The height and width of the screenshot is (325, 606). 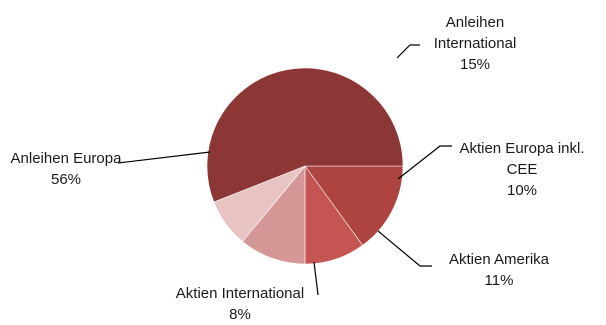 I want to click on data-label-anleihen-international: Anleihen International 15%, so click(x=475, y=43).